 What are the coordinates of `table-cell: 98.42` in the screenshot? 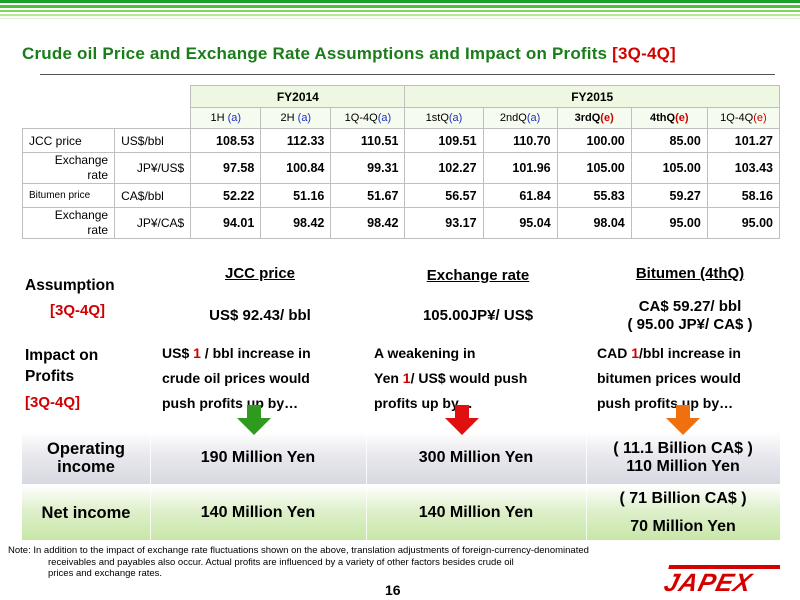 It's located at (296, 223).